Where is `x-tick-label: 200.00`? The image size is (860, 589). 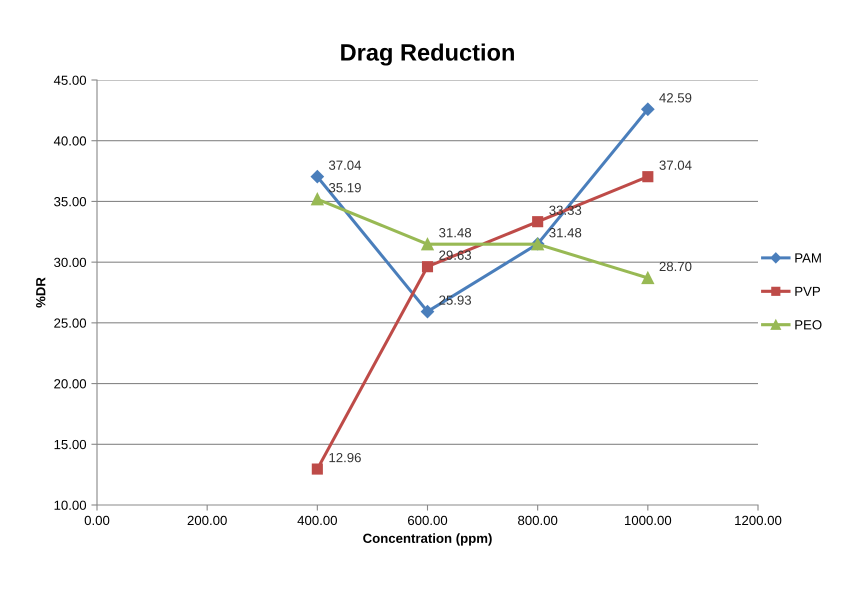 x-tick-label: 200.00 is located at coordinates (207, 521).